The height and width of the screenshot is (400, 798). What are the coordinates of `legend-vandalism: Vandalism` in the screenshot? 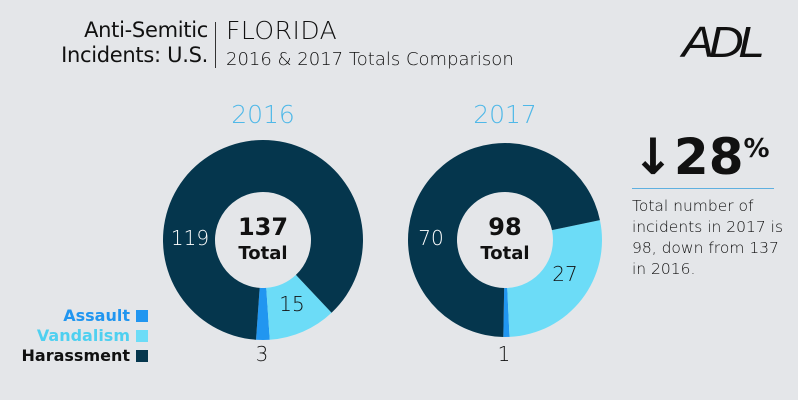 It's located at (92, 335).